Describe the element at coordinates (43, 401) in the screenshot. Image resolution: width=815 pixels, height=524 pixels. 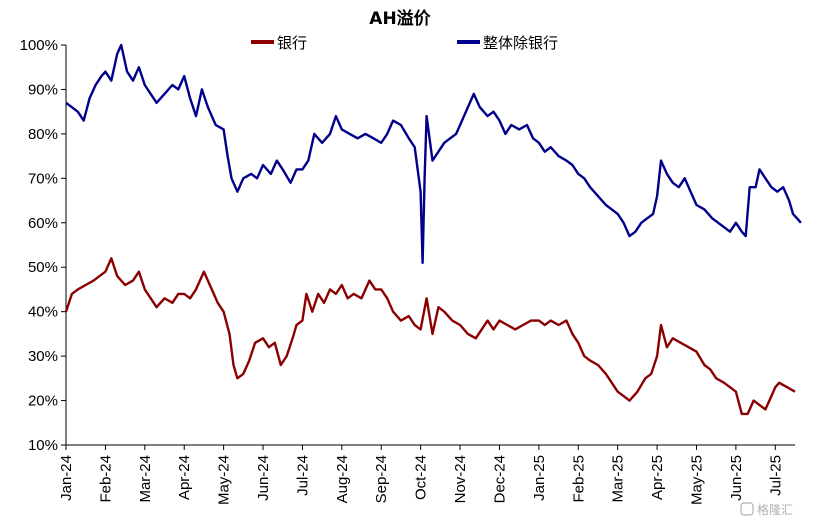
I see `y-tick-label: 20%` at that location.